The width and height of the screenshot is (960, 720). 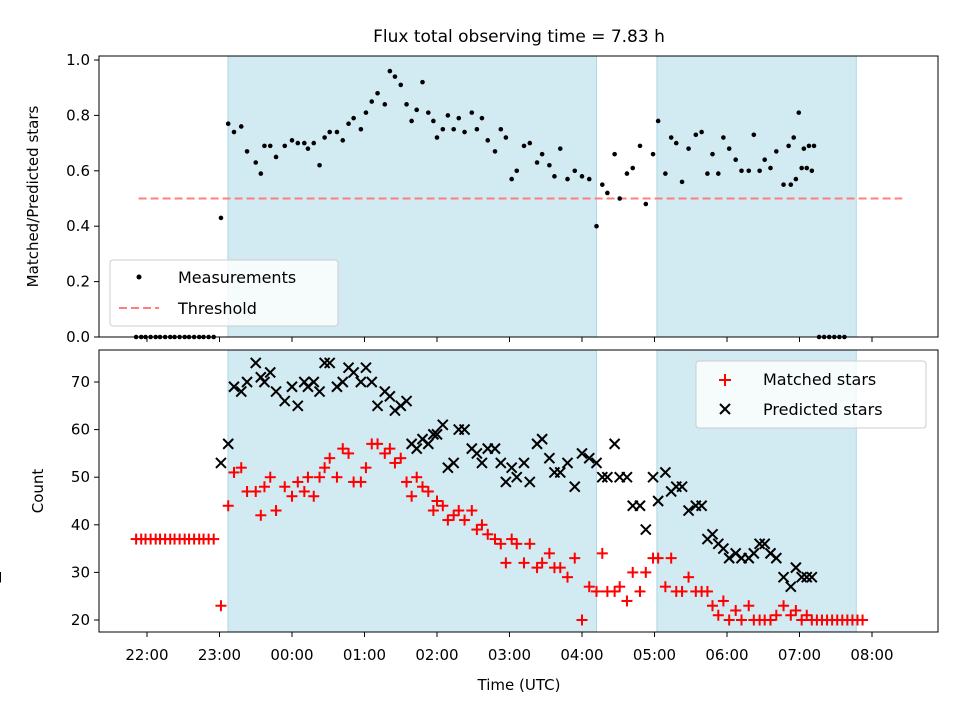 What do you see at coordinates (78, 115) in the screenshot?
I see `top-y-tick-label: 0.8` at bounding box center [78, 115].